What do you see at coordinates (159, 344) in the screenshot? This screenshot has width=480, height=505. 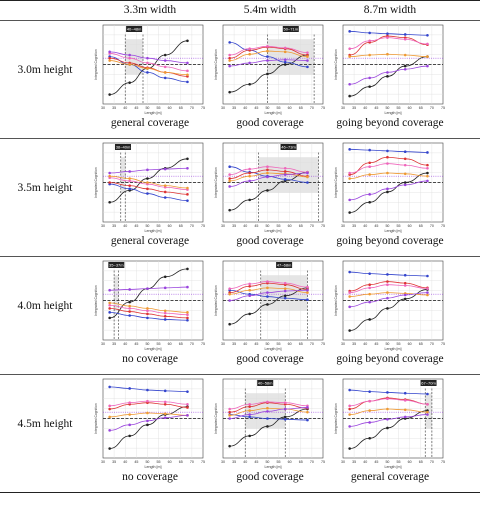 I see `x-tick-label: 55` at bounding box center [159, 344].